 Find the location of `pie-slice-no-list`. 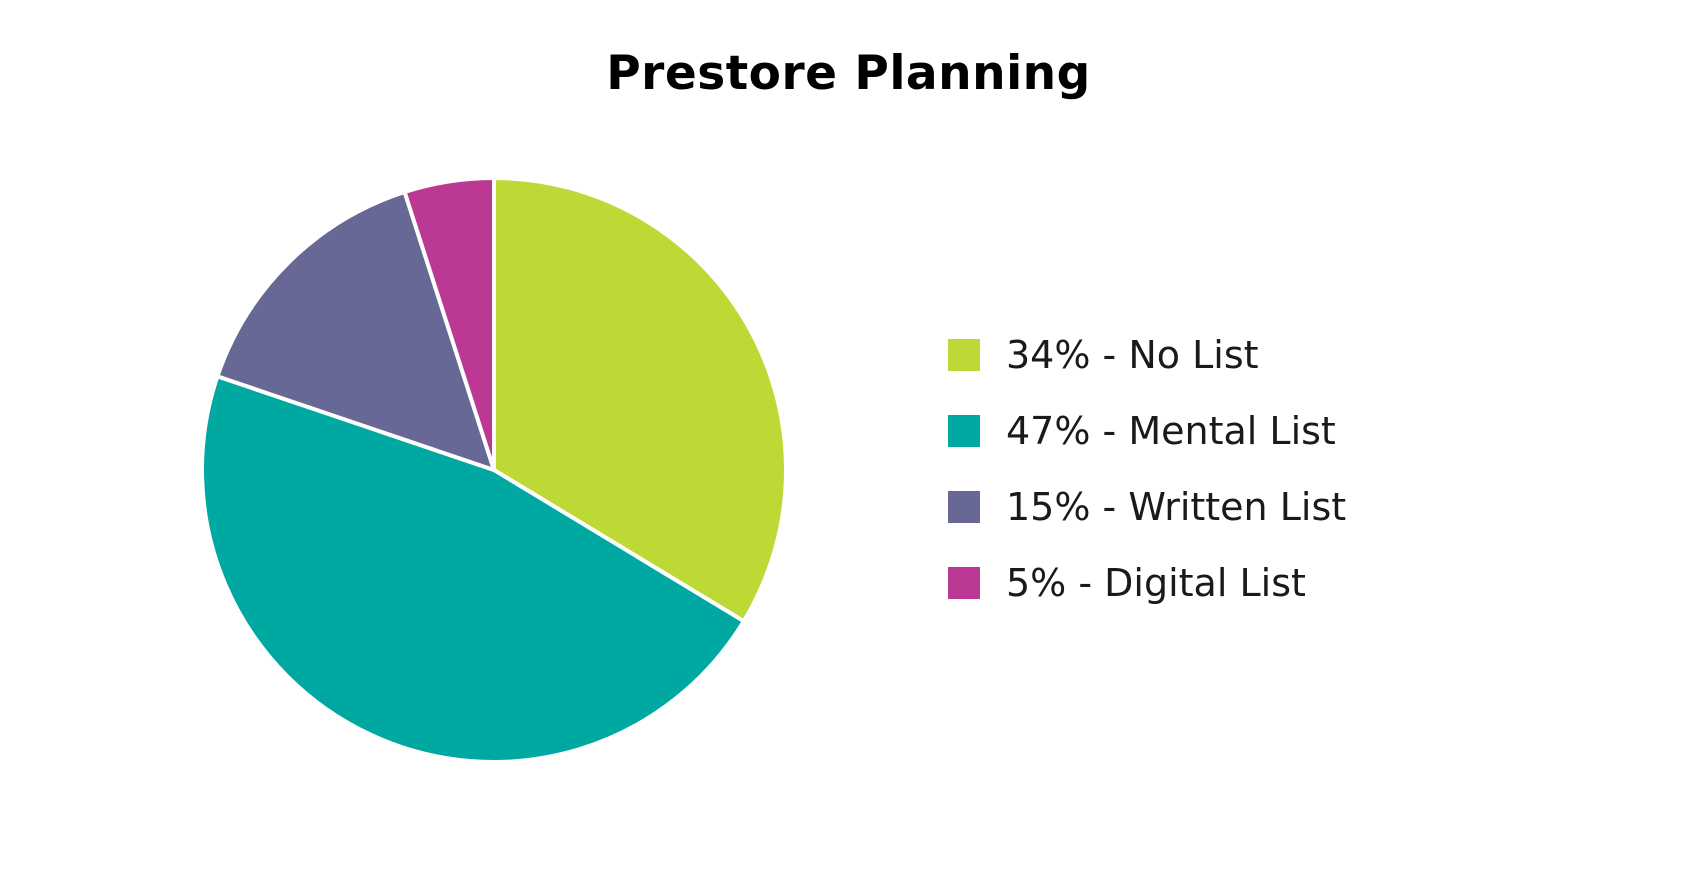

pie-slice-no-list is located at coordinates (640, 400).